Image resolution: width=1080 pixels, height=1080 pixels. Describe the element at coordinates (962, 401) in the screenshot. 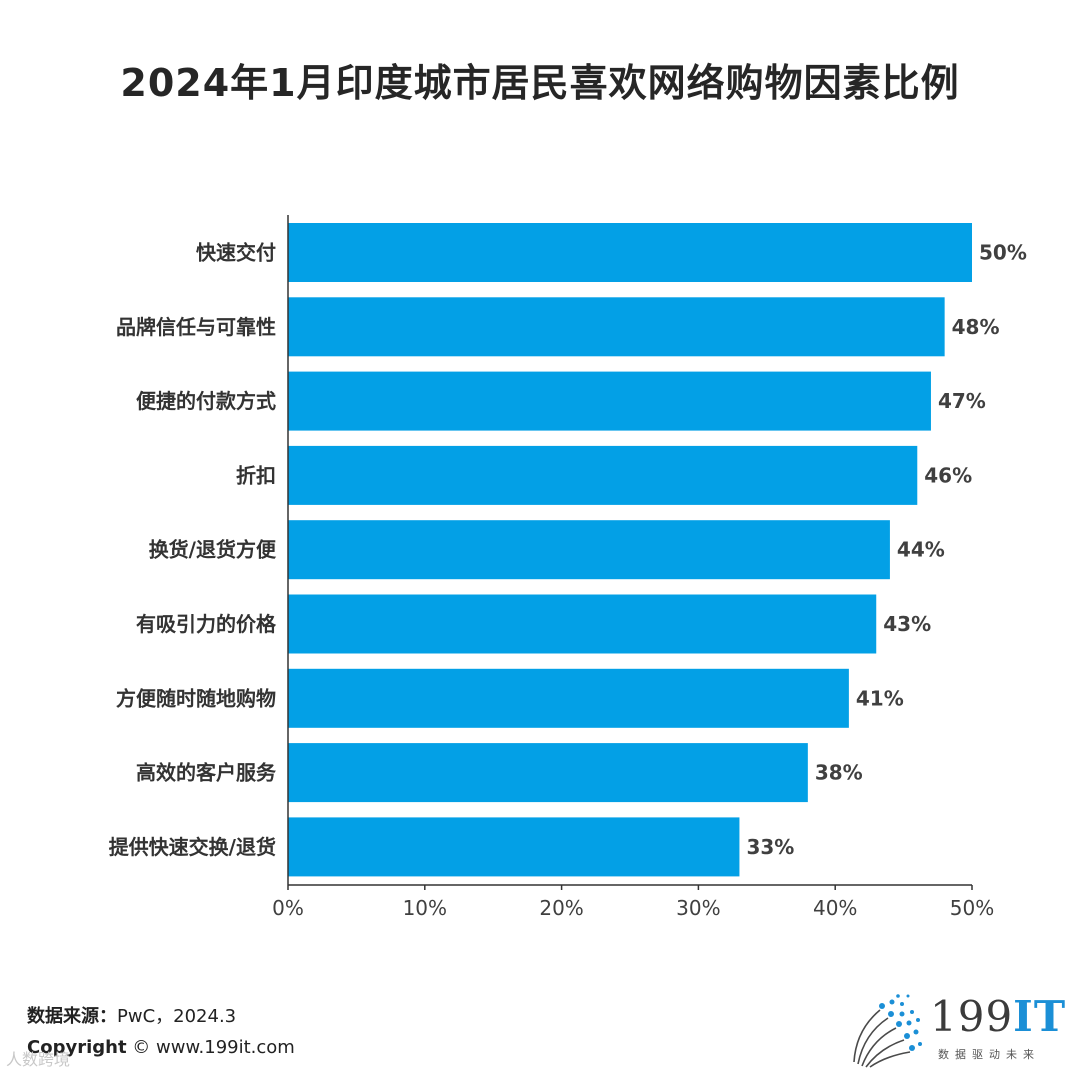

I see `value-label-3: 47%` at that location.